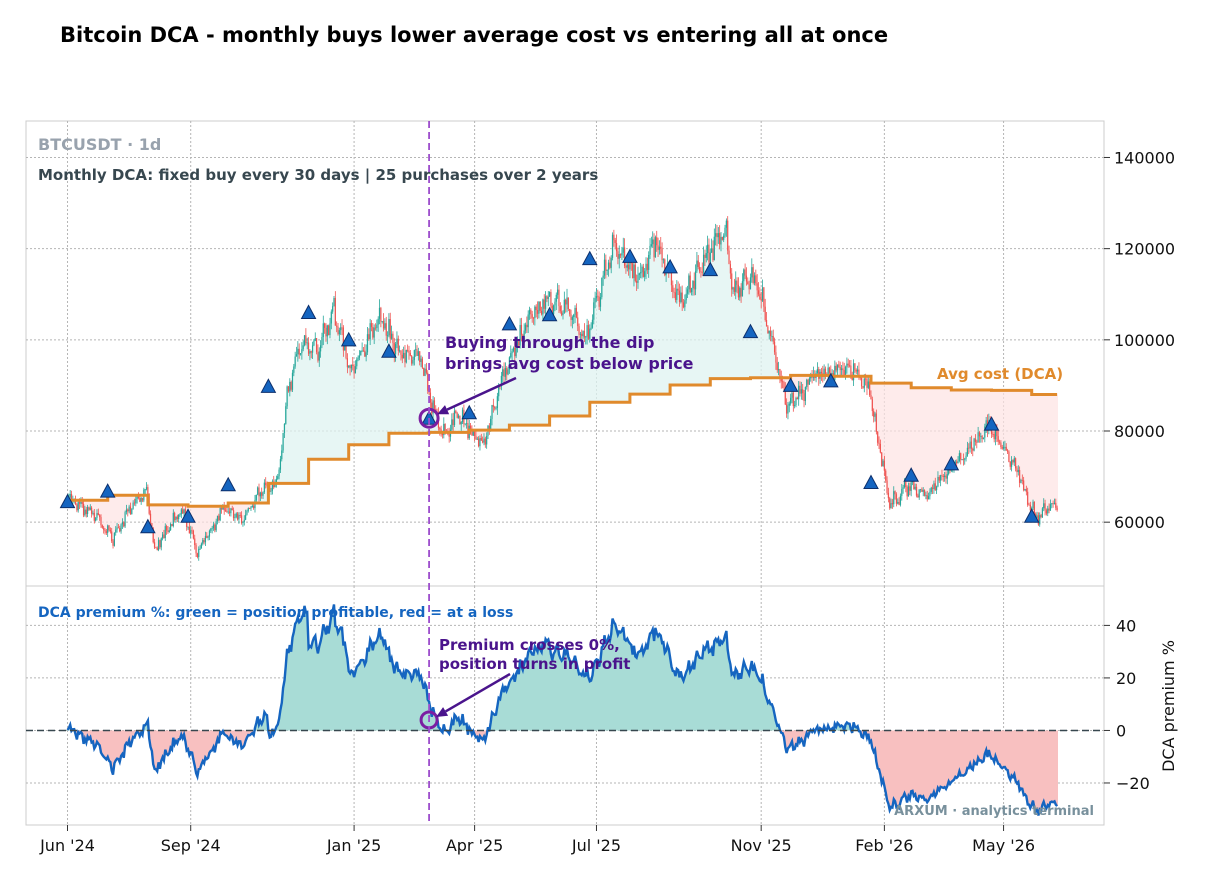 This screenshot has width=1210, height=879. What do you see at coordinates (67, 845) in the screenshot?
I see `x-tick-label-0: Jun '24` at bounding box center [67, 845].